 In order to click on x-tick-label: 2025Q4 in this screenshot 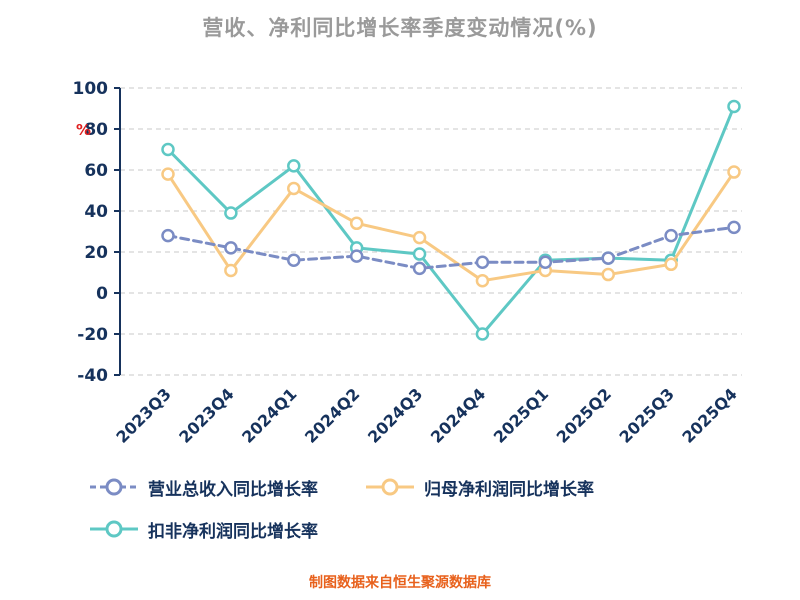, I will do `click(709, 415)`.